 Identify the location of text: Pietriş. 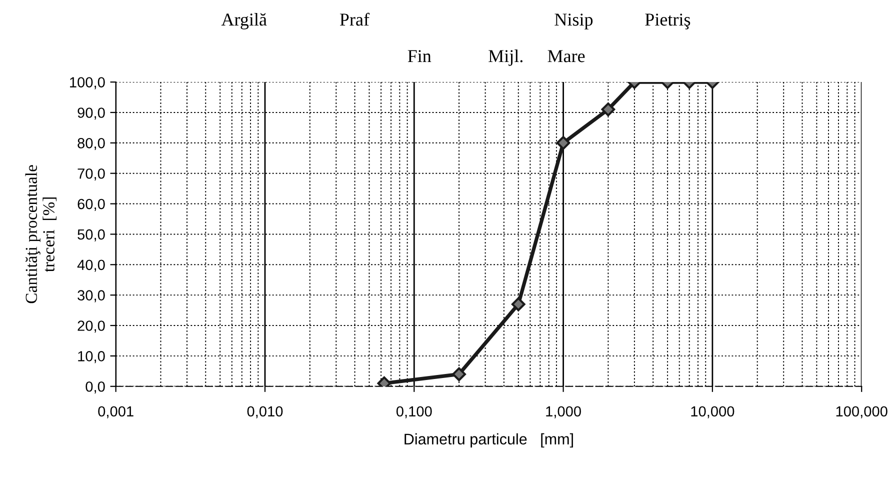
(667, 22).